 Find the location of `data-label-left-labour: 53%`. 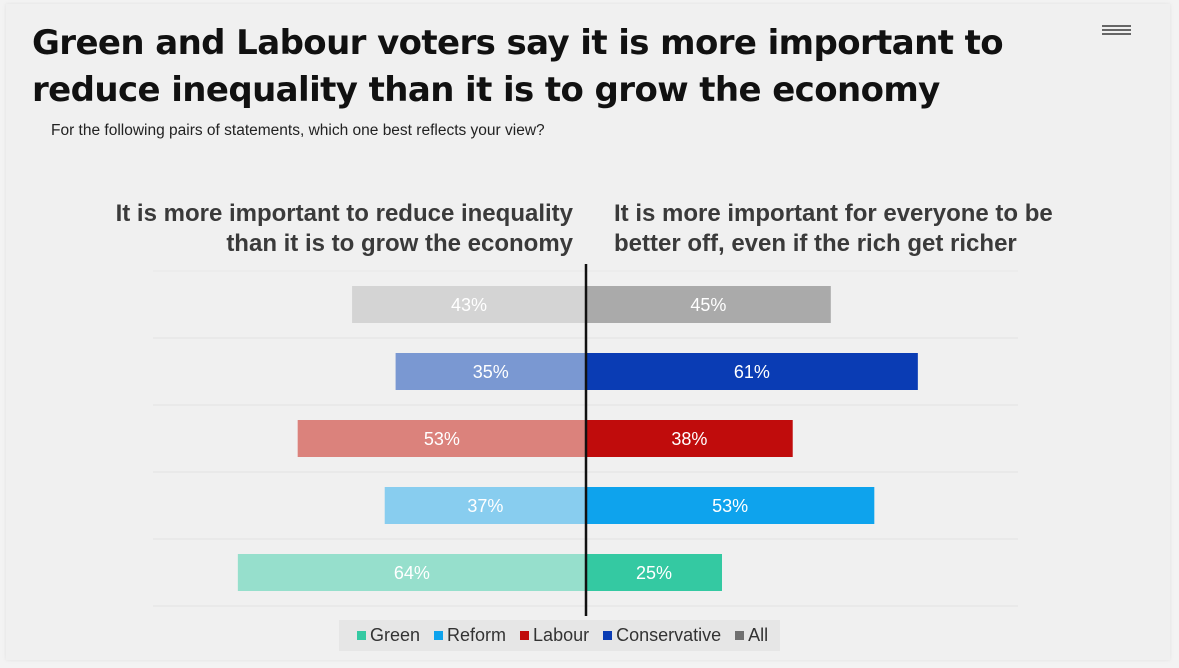

data-label-left-labour: 53% is located at coordinates (442, 439).